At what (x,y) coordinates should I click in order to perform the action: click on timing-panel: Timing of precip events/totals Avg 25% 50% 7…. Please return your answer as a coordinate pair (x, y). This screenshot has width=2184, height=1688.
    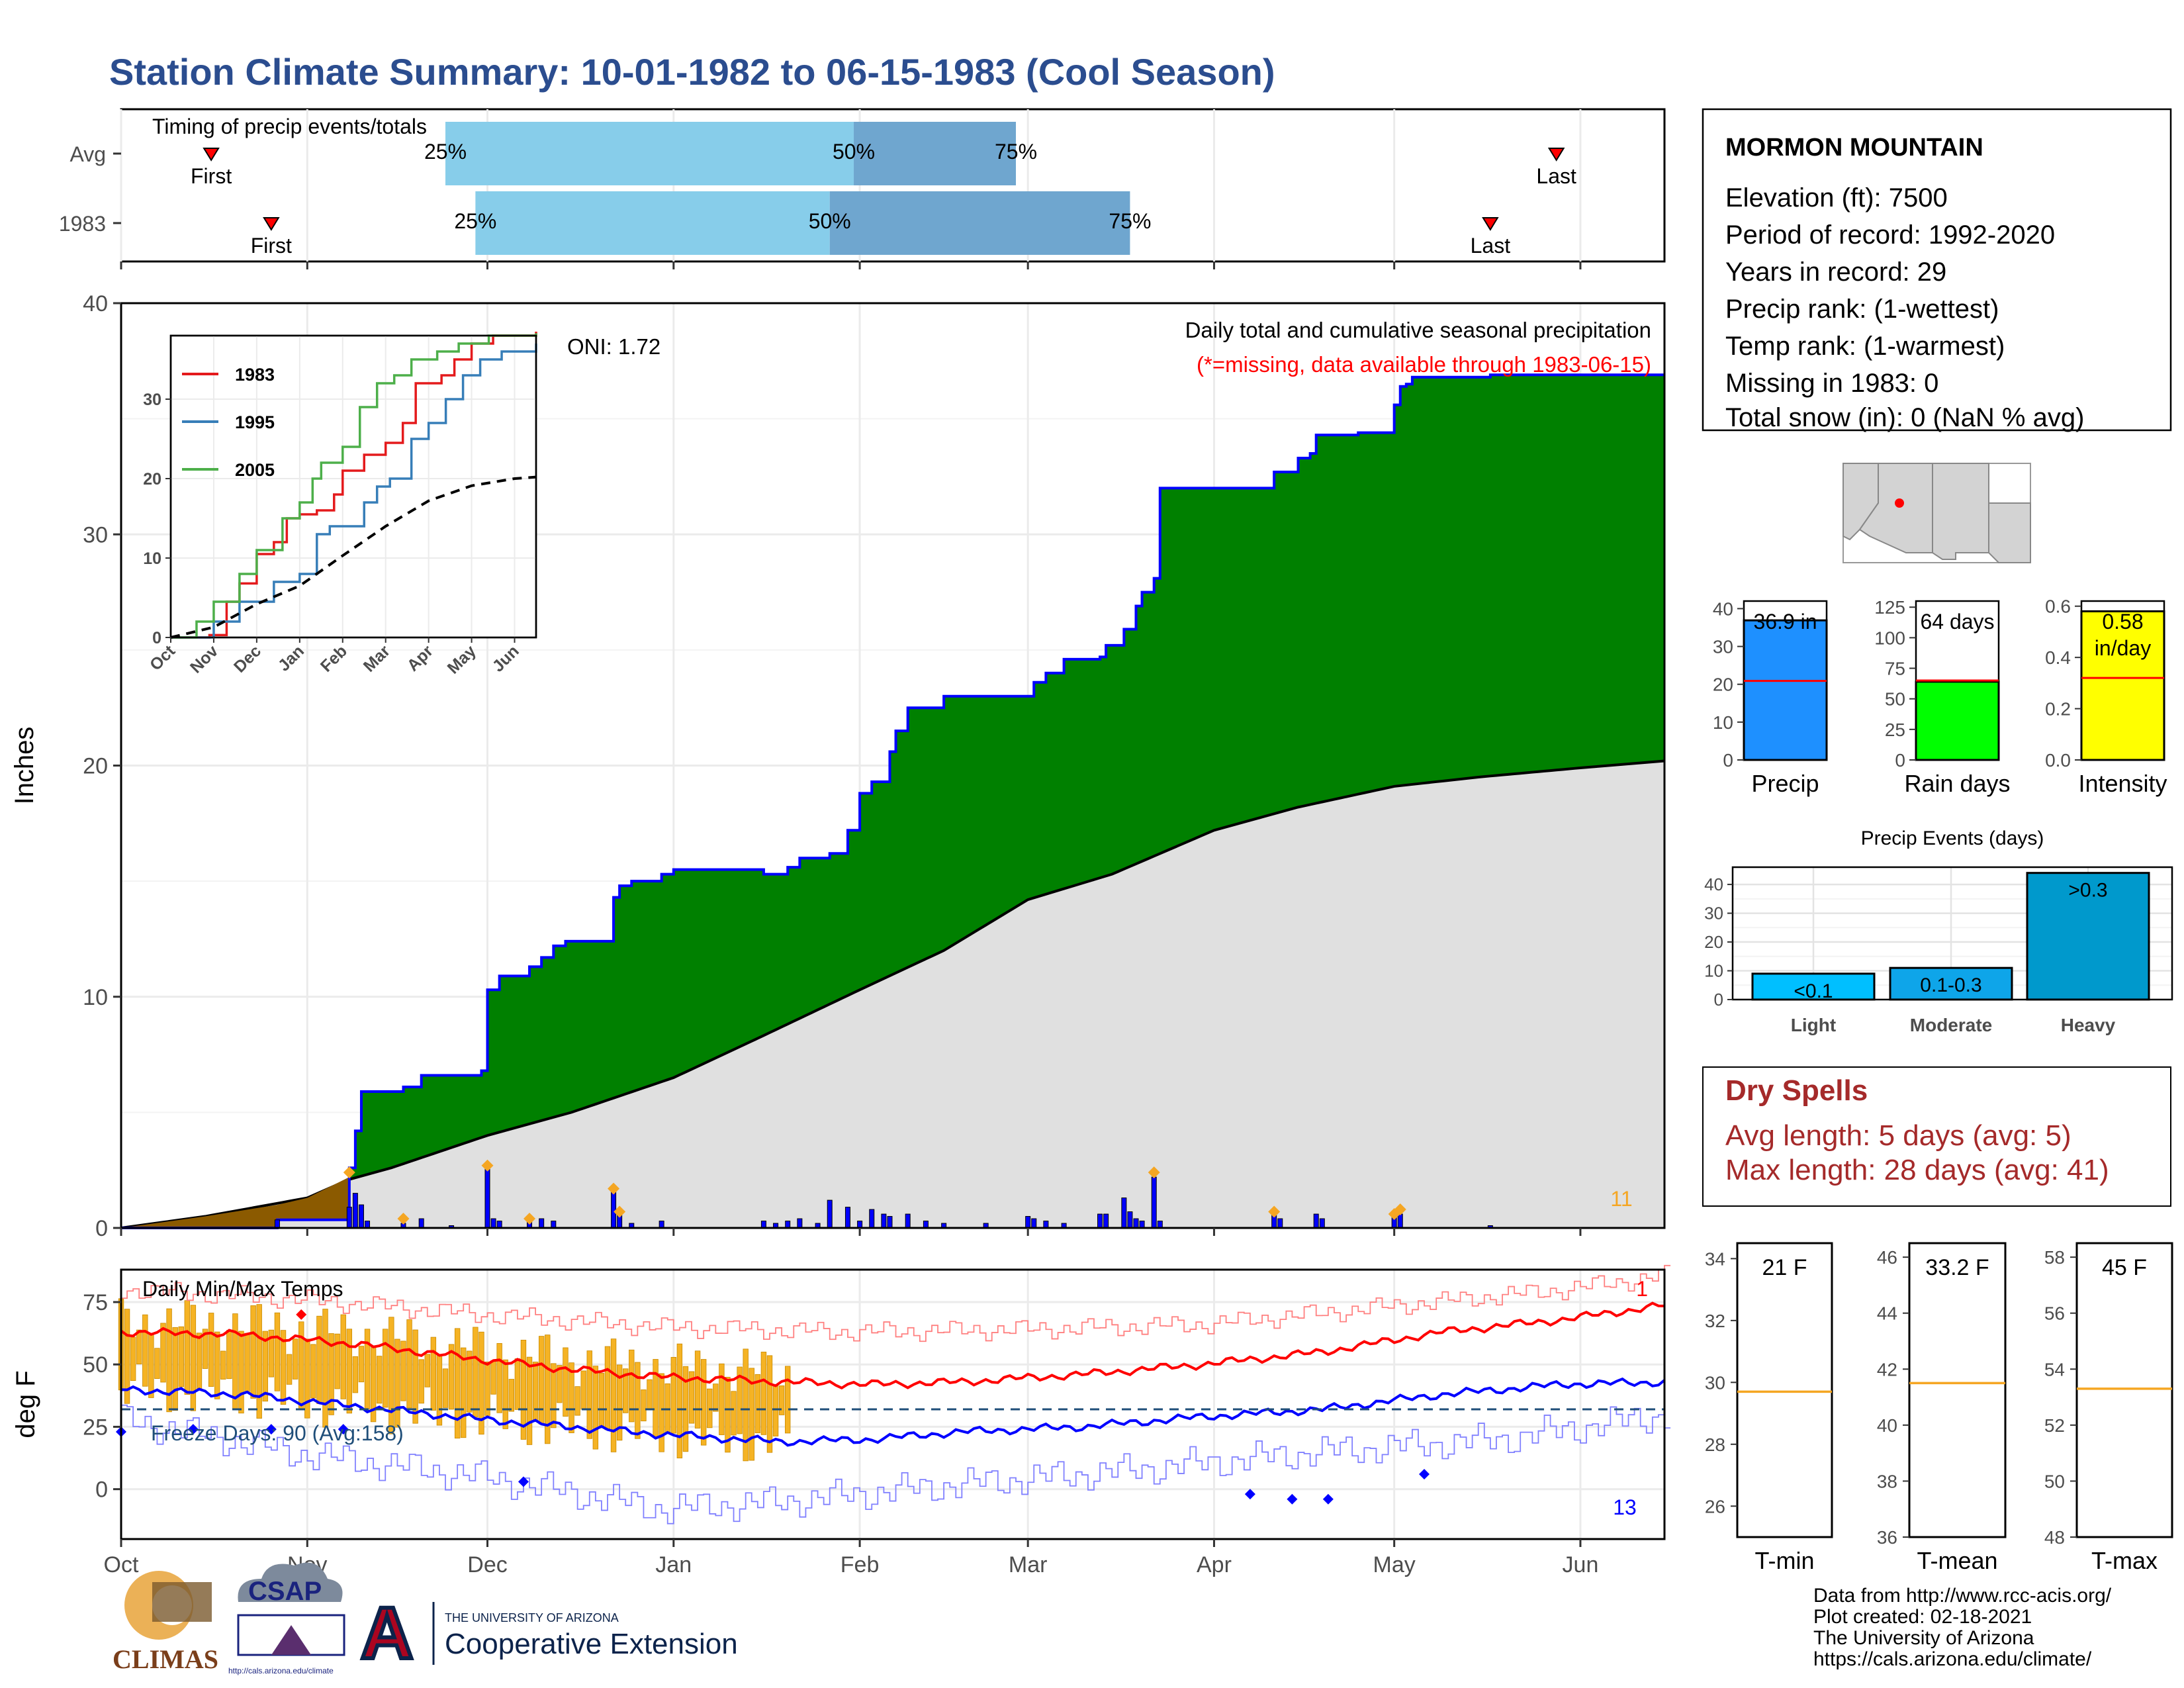
    Looking at the image, I should click on (862, 188).